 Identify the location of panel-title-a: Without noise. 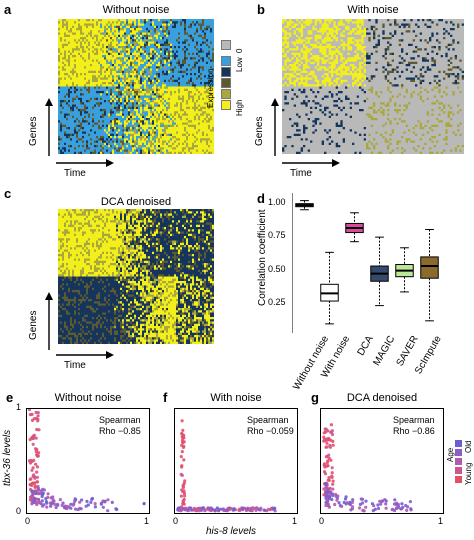
(136, 10).